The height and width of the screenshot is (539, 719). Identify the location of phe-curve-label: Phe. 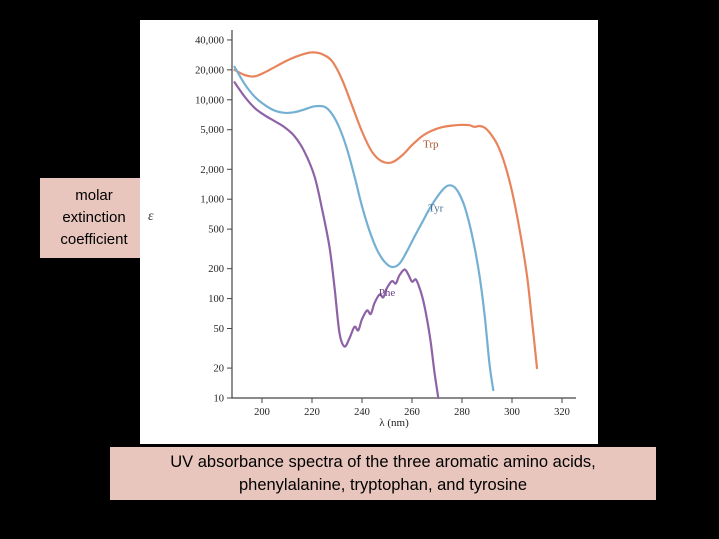
(387, 293).